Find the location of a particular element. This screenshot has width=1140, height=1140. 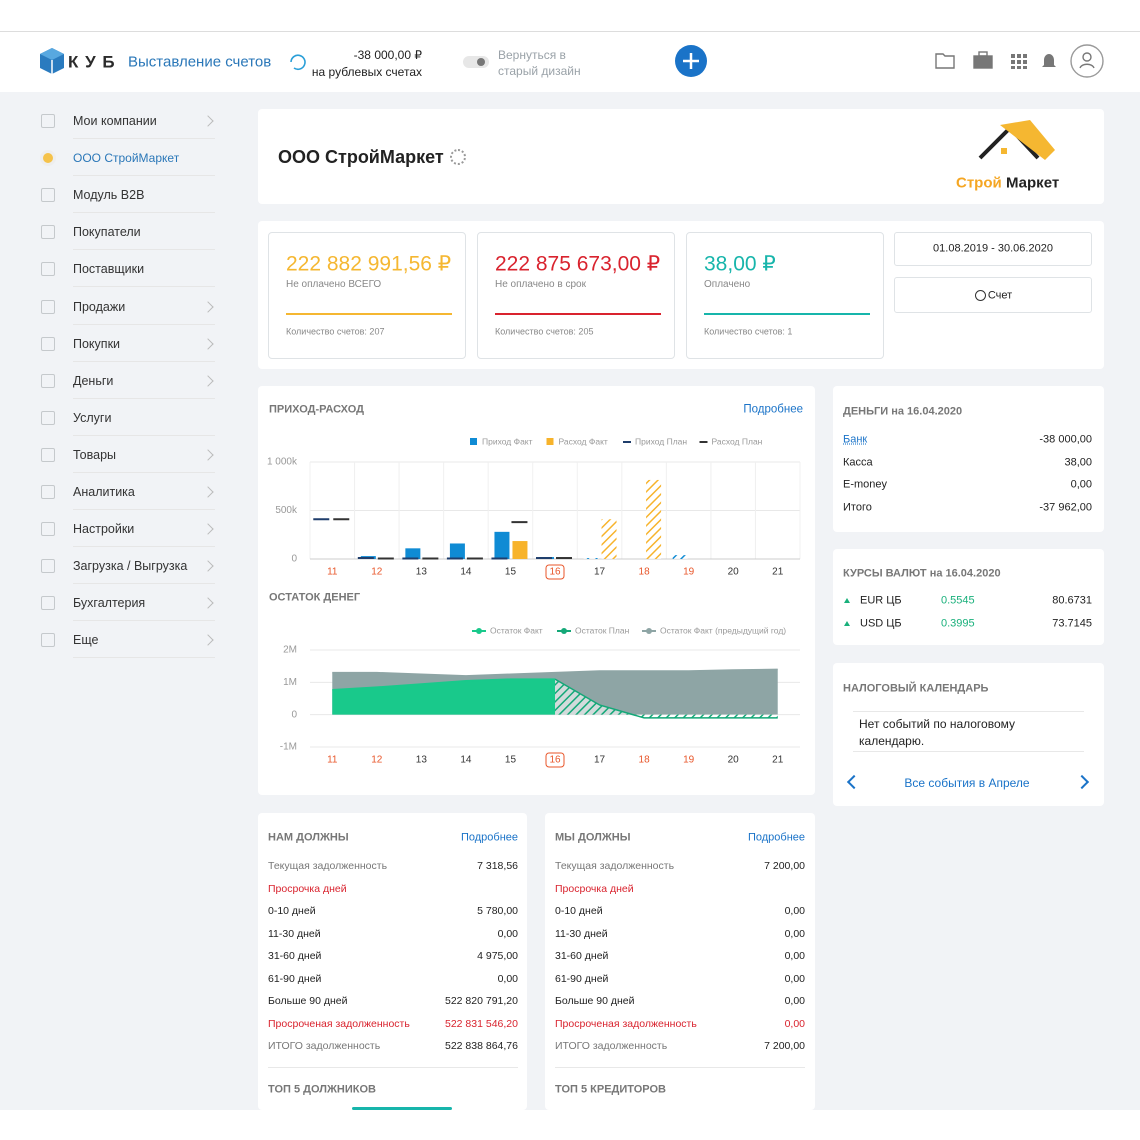

plus-icon is located at coordinates (980, 295).